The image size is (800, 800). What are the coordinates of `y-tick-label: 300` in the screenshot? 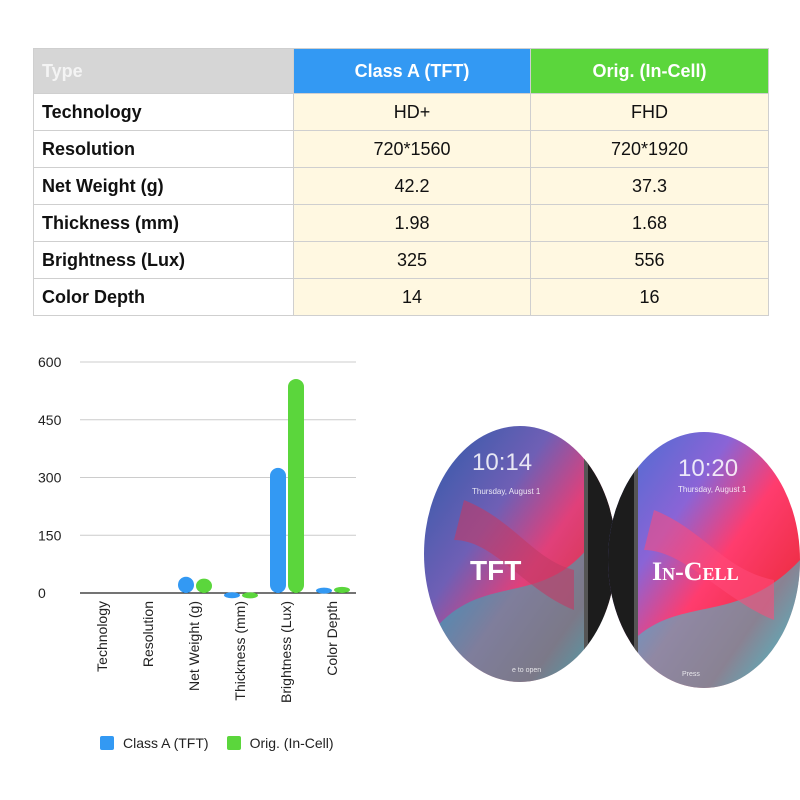 It's located at (50, 478).